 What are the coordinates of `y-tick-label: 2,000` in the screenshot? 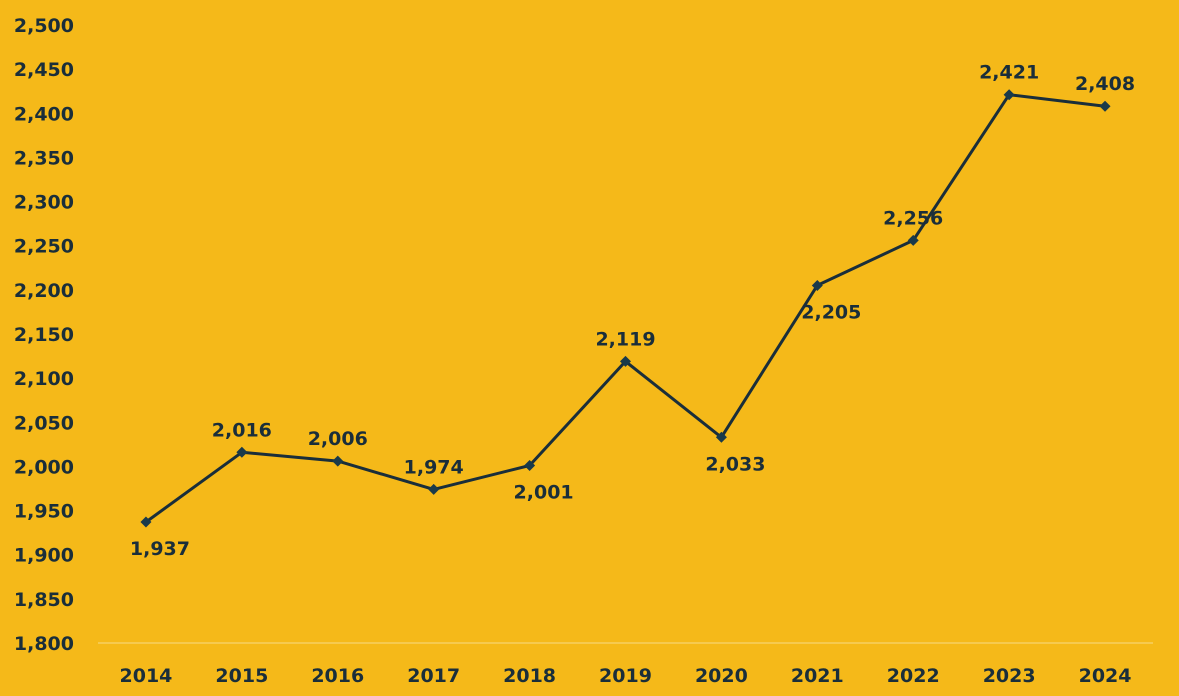 It's located at (44, 467).